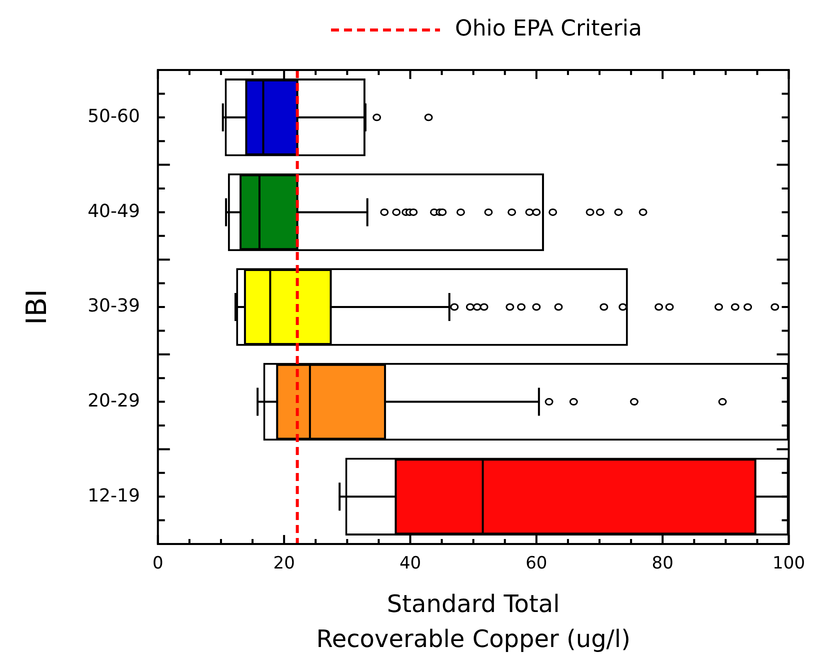  I want to click on legend-label: Ohio EPA Criteria, so click(548, 29).